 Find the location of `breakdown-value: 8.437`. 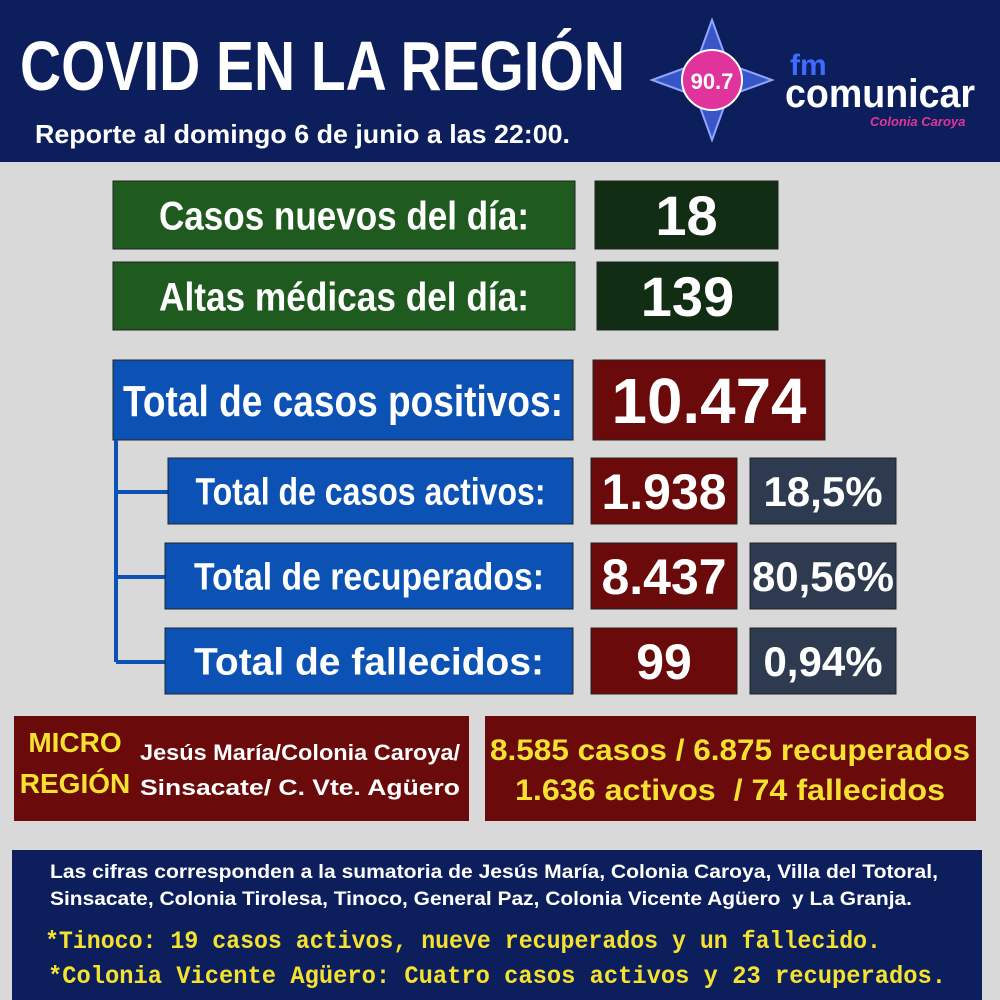

breakdown-value: 8.437 is located at coordinates (663, 577).